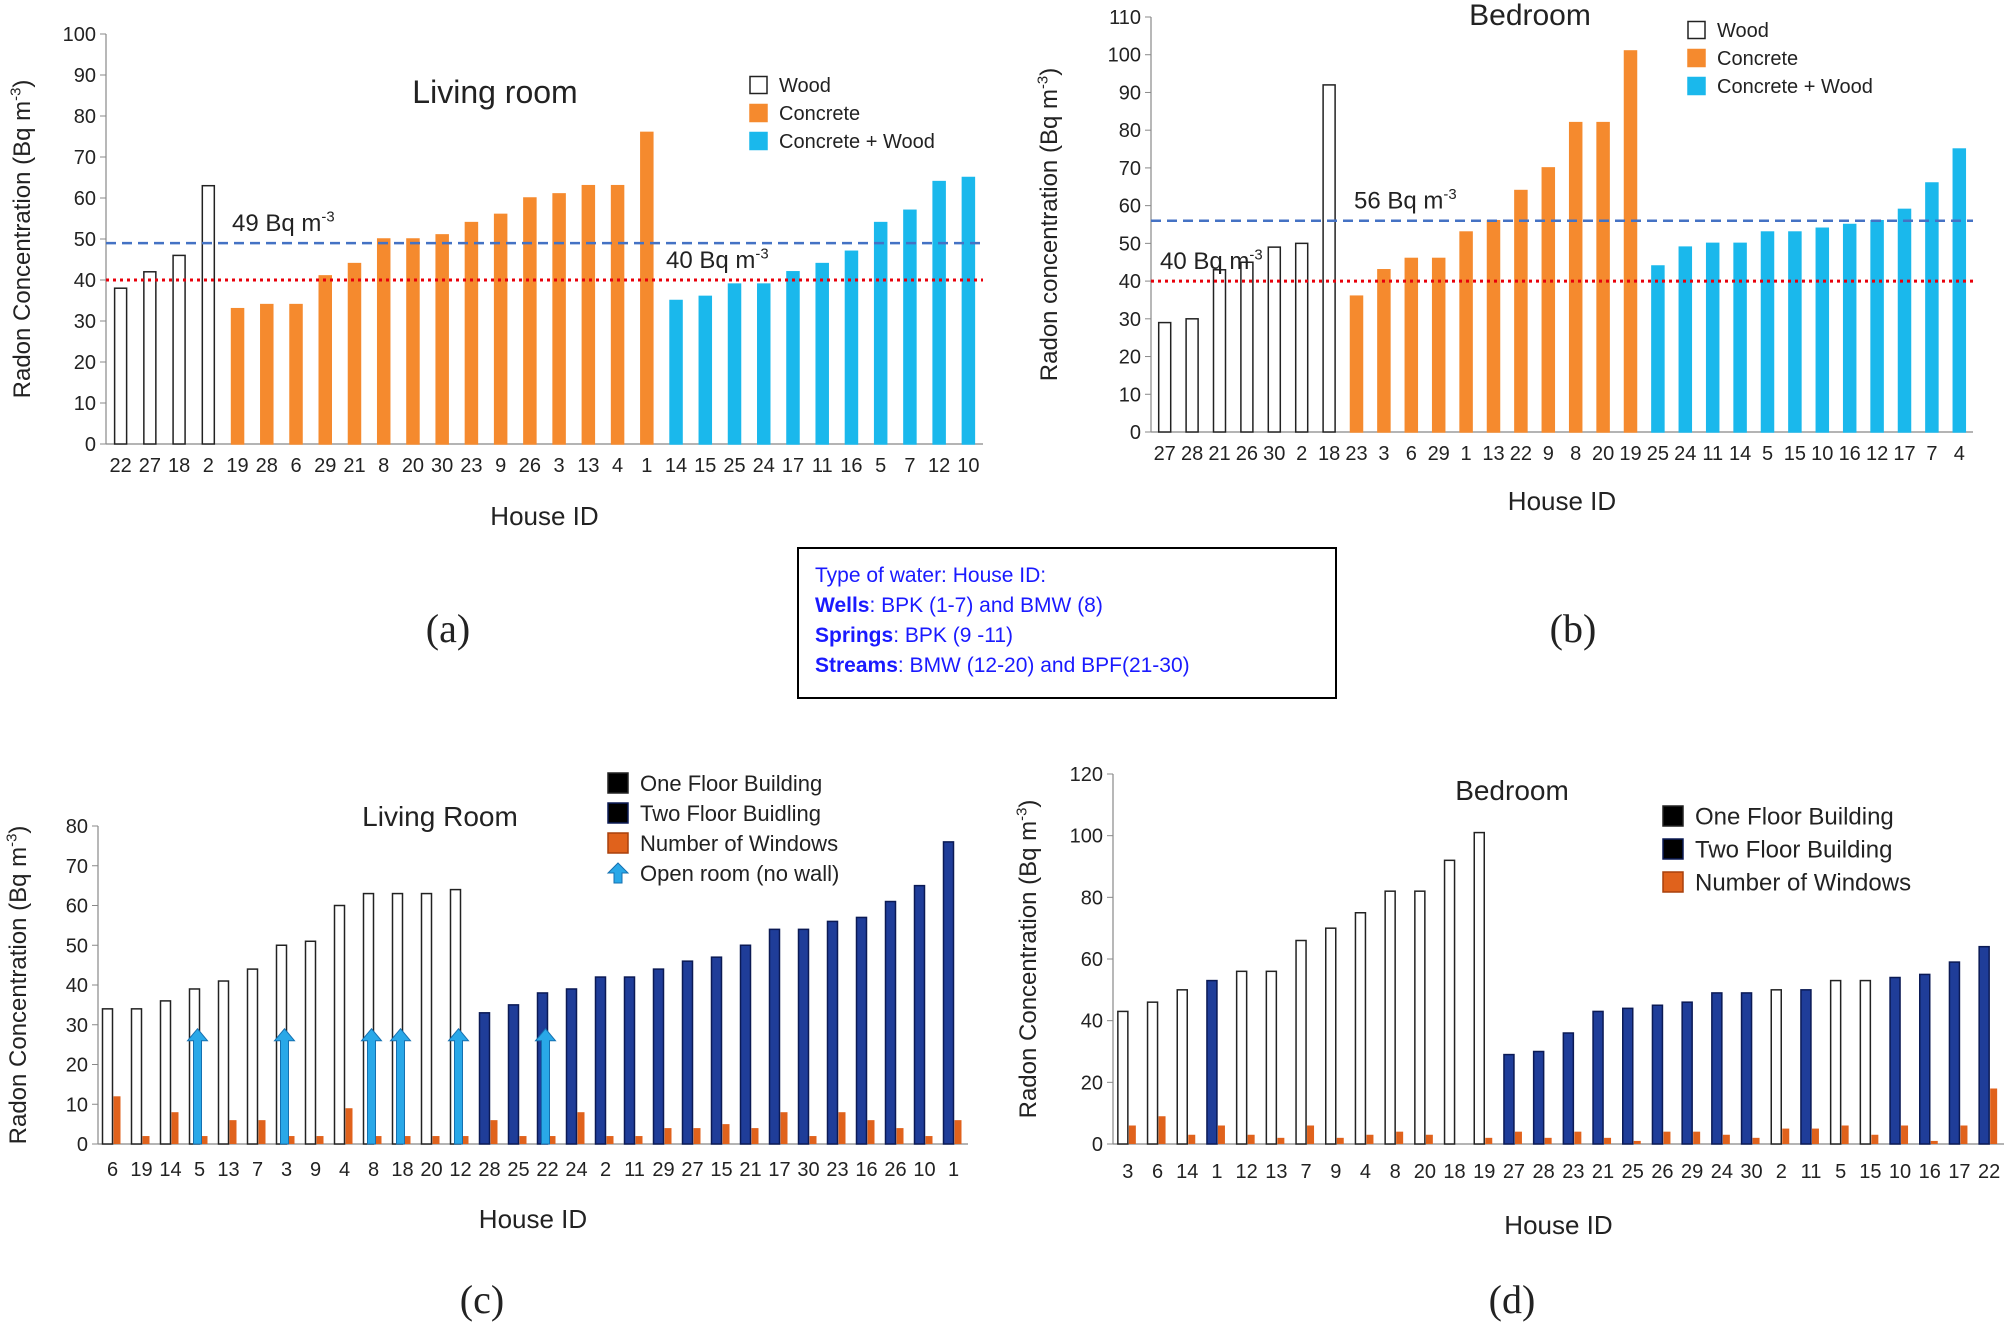  I want to click on open-room-arrow-icon, so click(197, 1086).